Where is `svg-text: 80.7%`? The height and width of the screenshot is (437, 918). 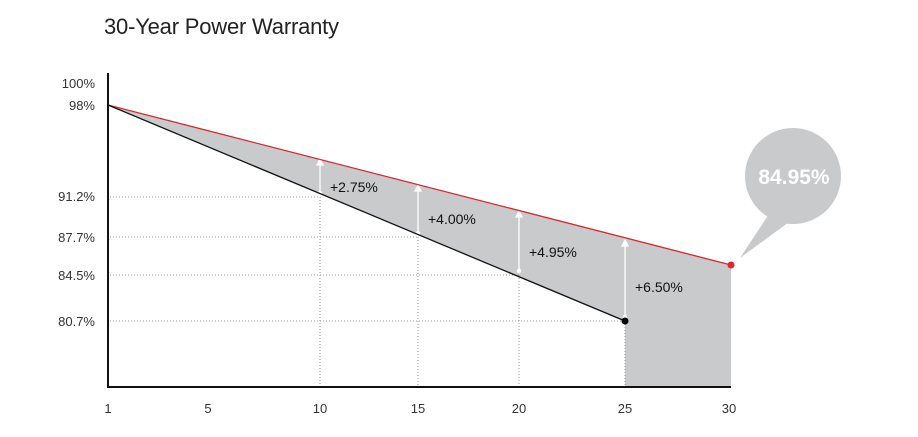 svg-text: 80.7% is located at coordinates (76, 321).